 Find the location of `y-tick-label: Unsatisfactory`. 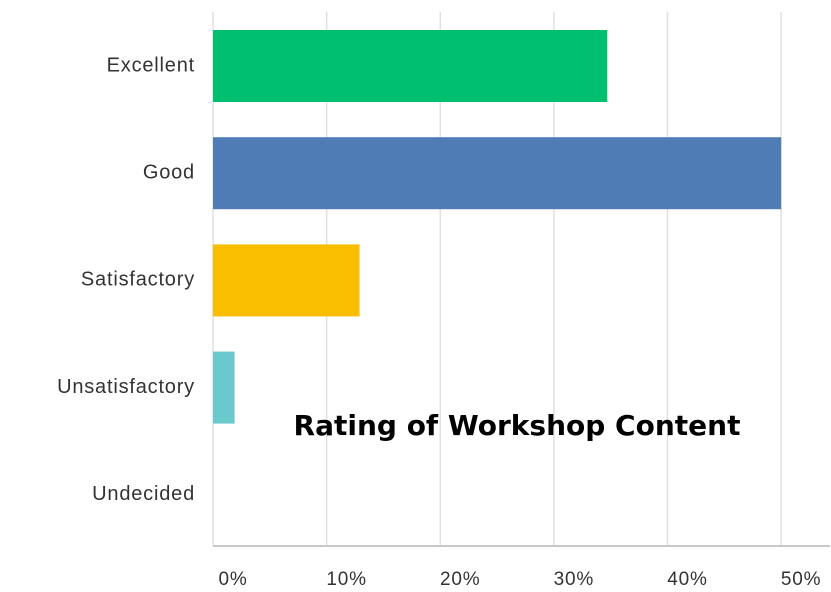

y-tick-label: Unsatisfactory is located at coordinates (126, 387).